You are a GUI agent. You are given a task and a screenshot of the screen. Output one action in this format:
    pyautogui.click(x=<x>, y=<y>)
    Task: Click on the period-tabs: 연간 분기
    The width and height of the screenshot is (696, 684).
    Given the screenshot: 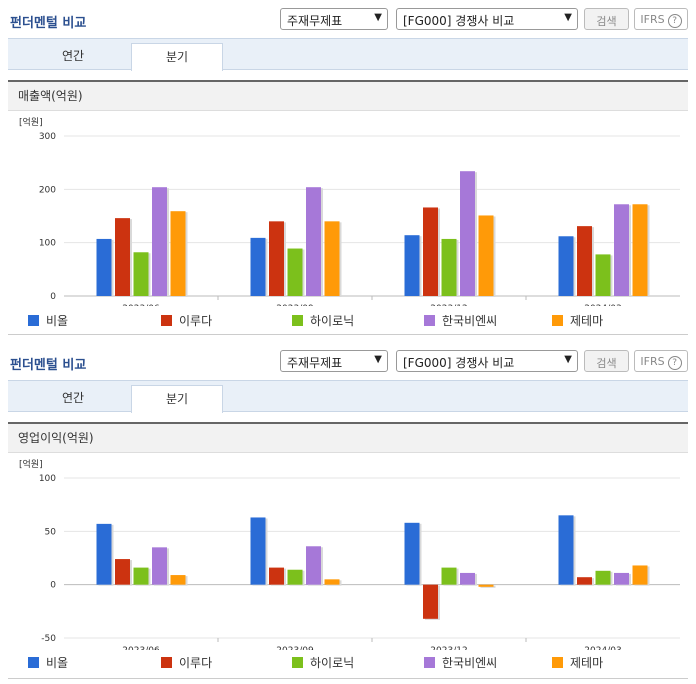 What is the action you would take?
    pyautogui.click(x=348, y=396)
    